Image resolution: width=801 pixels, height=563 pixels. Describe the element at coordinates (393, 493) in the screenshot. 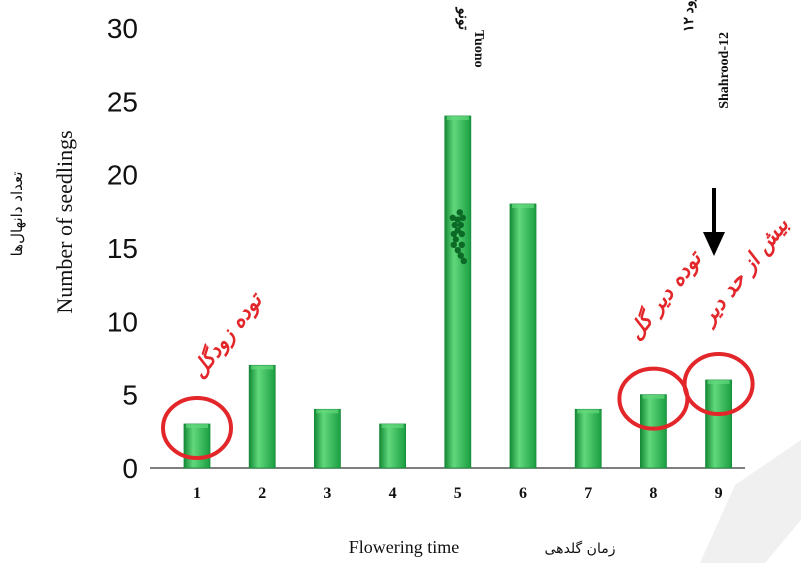

I see `x-tick-label: 4` at that location.